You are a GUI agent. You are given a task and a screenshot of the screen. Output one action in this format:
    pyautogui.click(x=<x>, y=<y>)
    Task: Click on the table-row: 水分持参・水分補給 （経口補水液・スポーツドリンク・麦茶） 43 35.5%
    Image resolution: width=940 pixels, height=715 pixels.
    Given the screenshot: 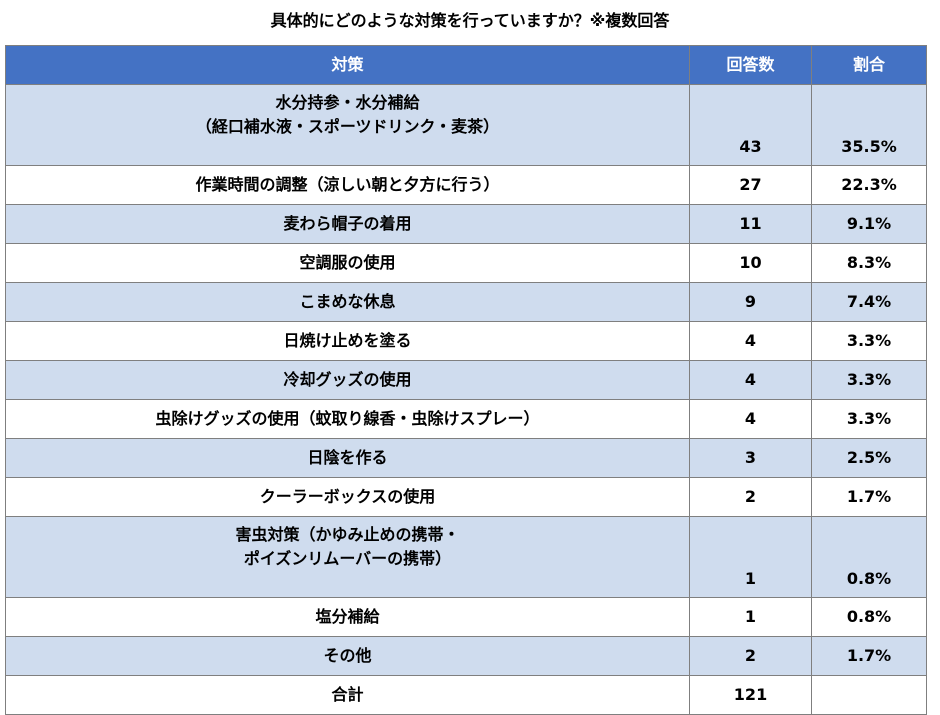 What is the action you would take?
    pyautogui.click(x=466, y=125)
    